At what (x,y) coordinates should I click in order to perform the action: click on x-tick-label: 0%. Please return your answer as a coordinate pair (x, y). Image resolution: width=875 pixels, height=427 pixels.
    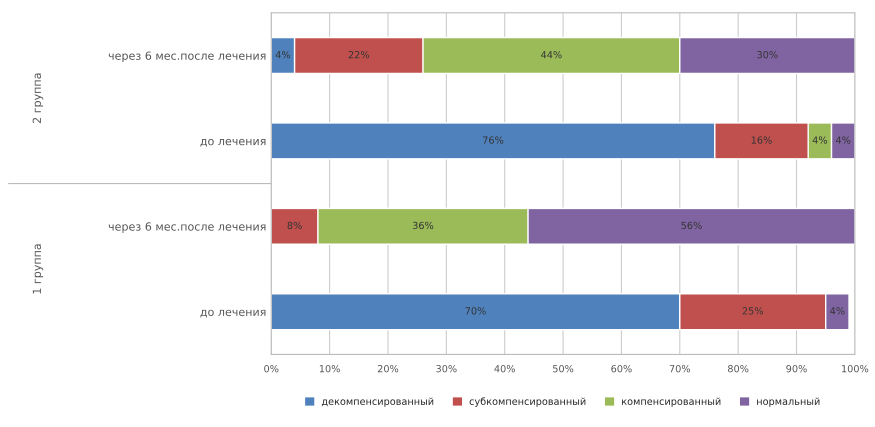
    Looking at the image, I should click on (271, 368).